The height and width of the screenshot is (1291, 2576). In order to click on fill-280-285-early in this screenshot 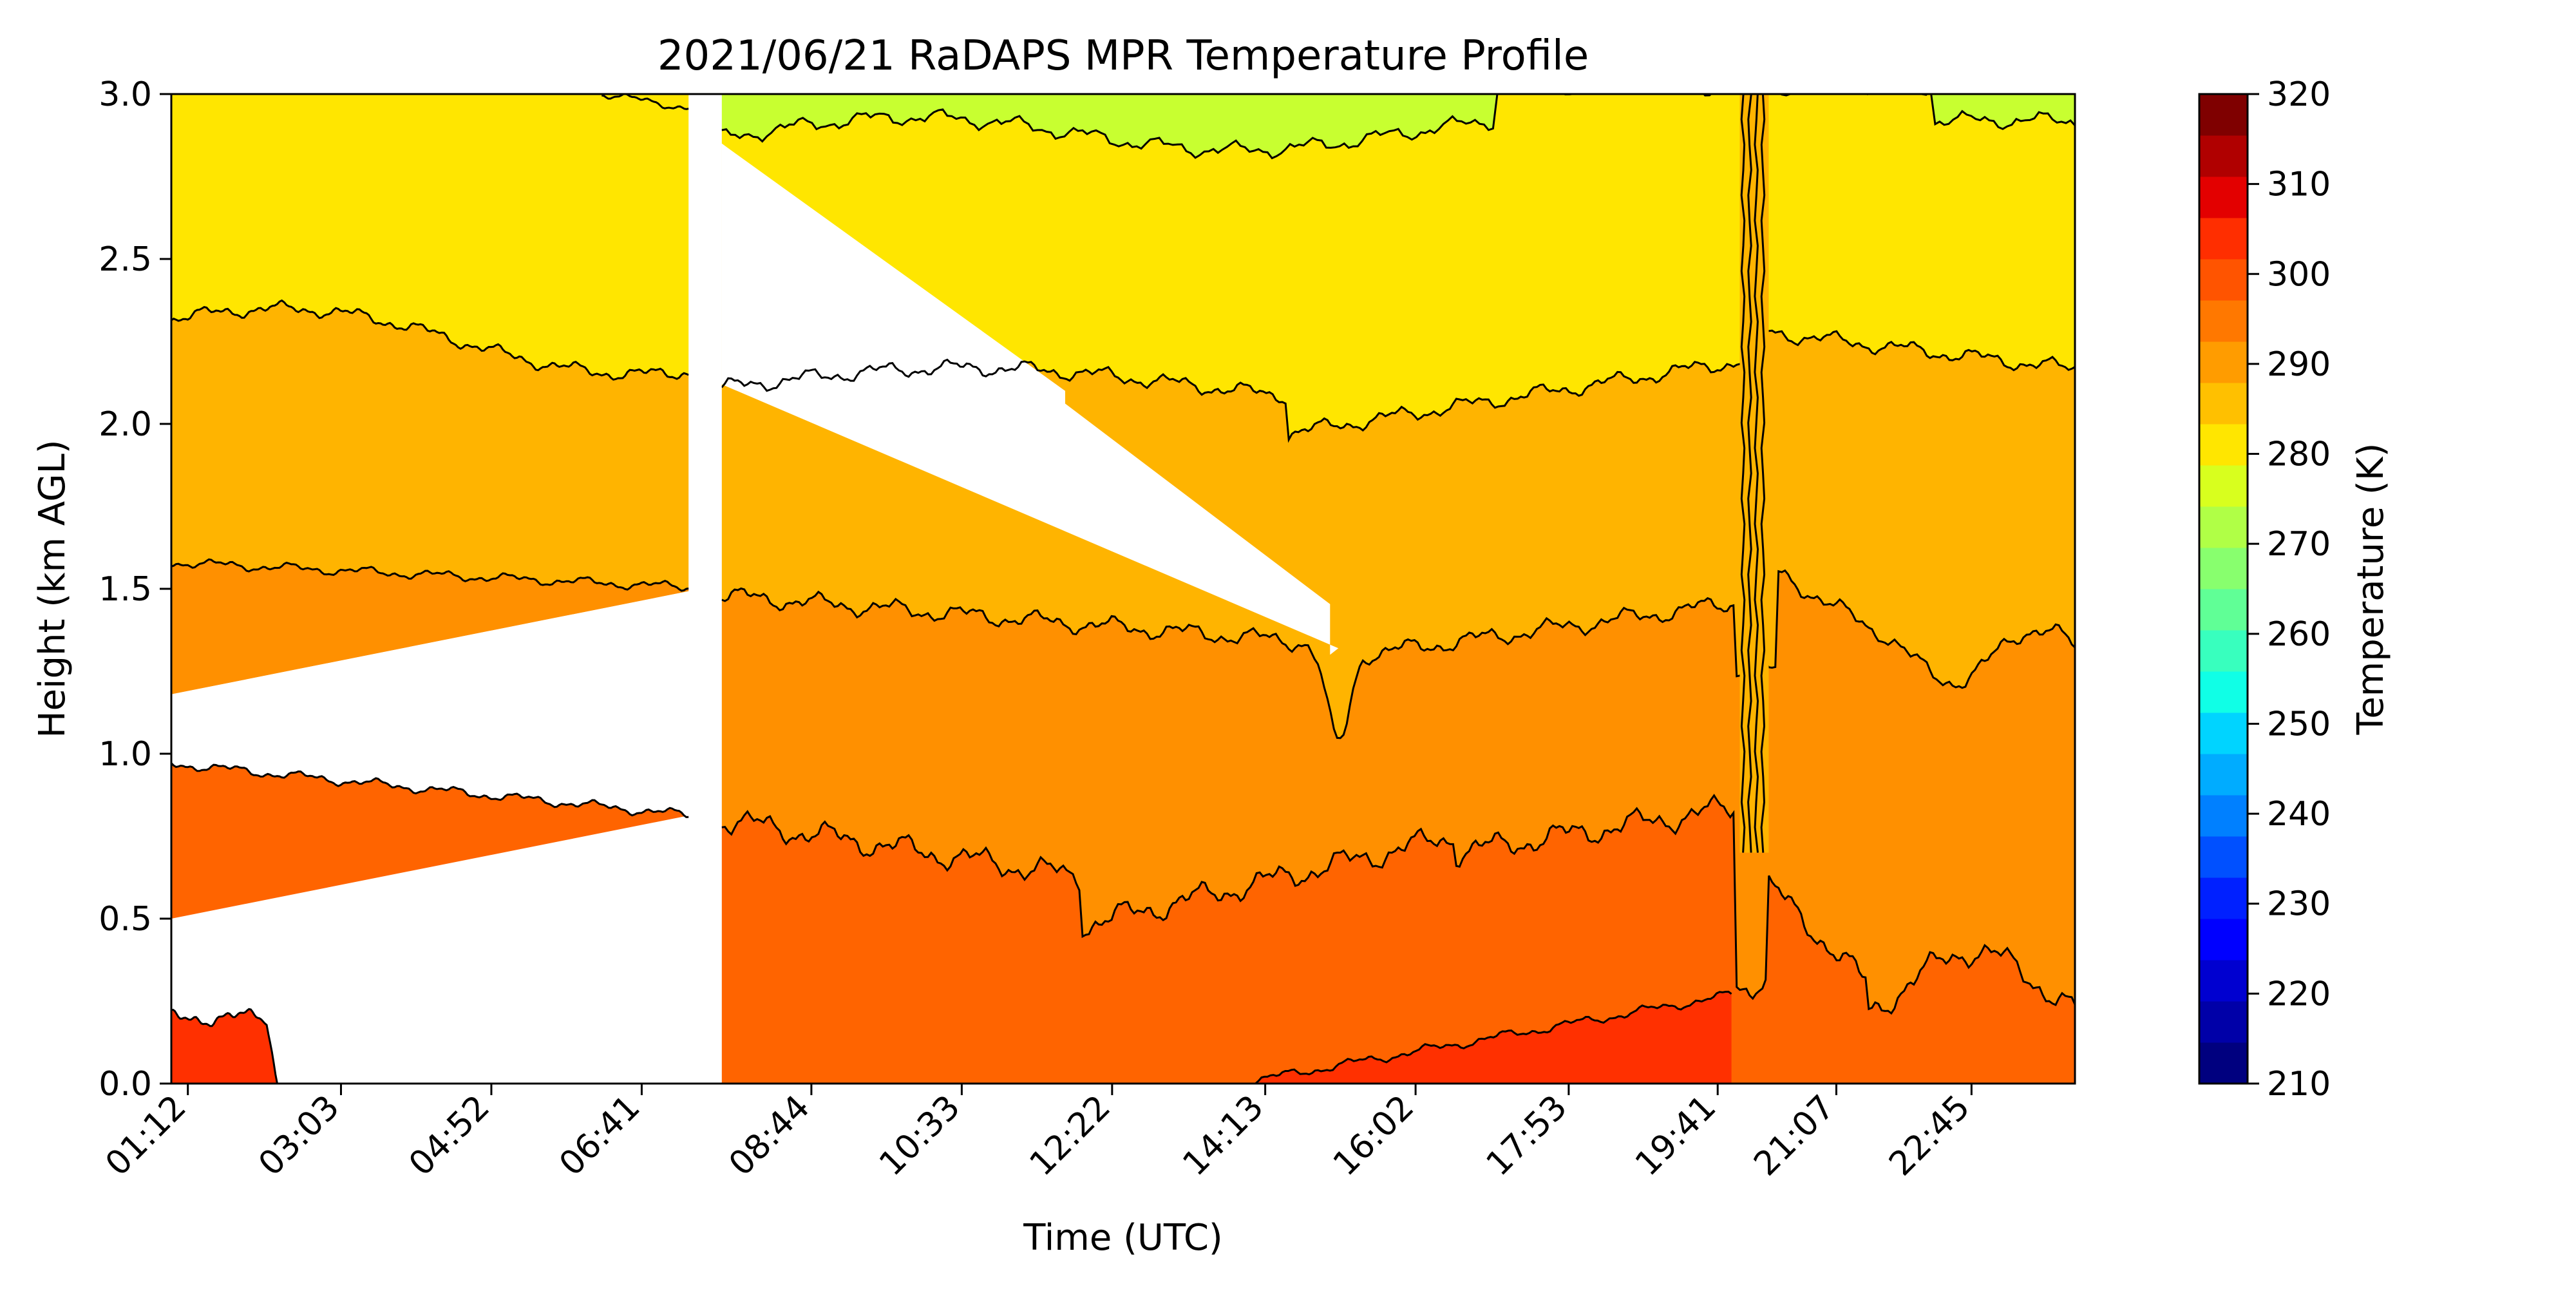, I will do `click(430, 237)`.